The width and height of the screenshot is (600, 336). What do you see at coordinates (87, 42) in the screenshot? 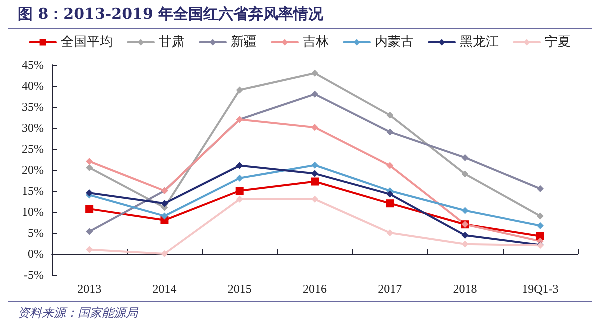
I see `legend-label: 全国平均` at bounding box center [87, 42].